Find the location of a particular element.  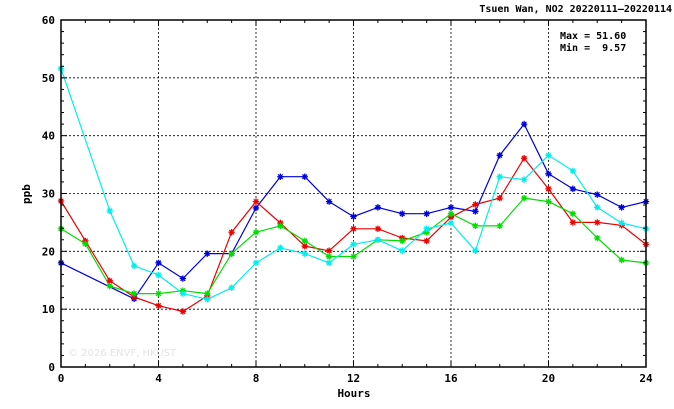

x-tick-label: 12 is located at coordinates (353, 378).